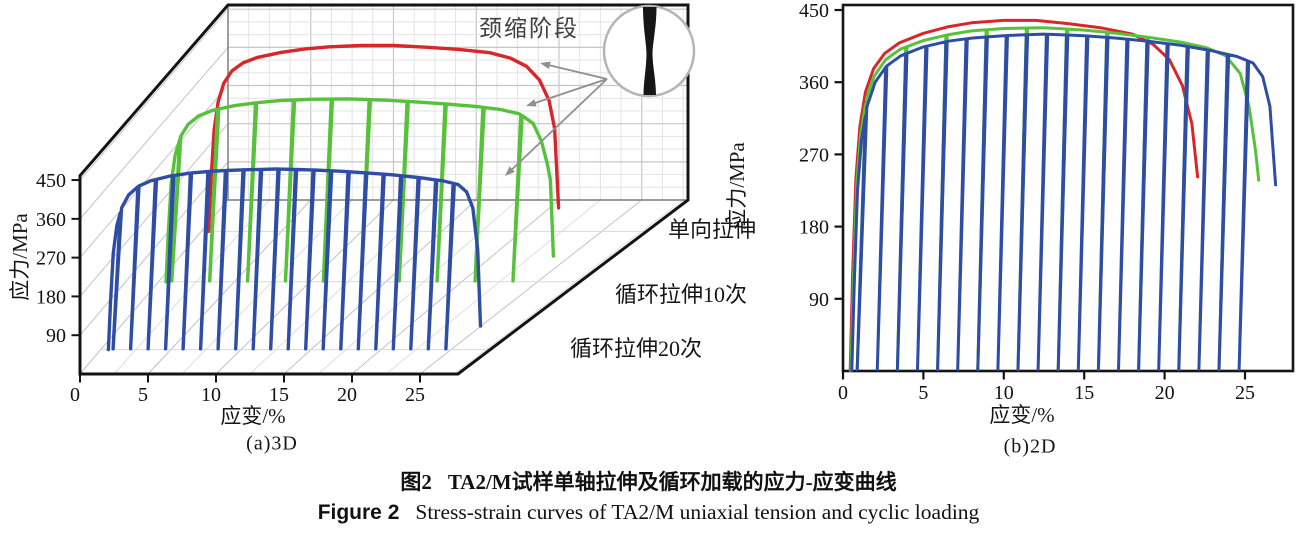 This screenshot has height=534, width=1297. I want to click on y-tick-label-3d: 450, so click(51, 181).